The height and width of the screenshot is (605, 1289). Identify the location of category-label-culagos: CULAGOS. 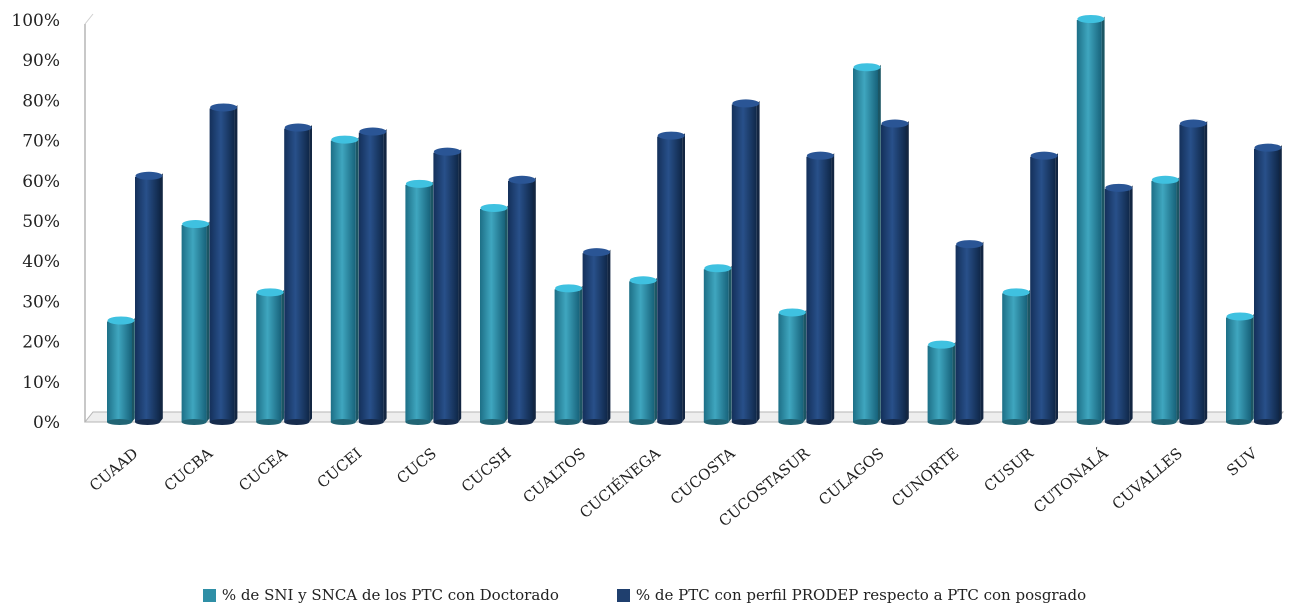
(851, 476).